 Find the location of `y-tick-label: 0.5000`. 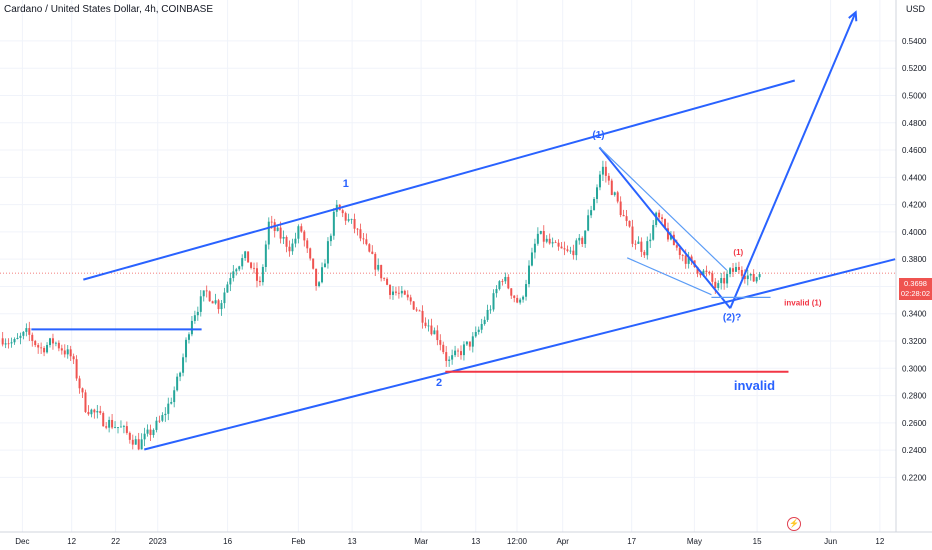

y-tick-label: 0.5000 is located at coordinates (914, 95).